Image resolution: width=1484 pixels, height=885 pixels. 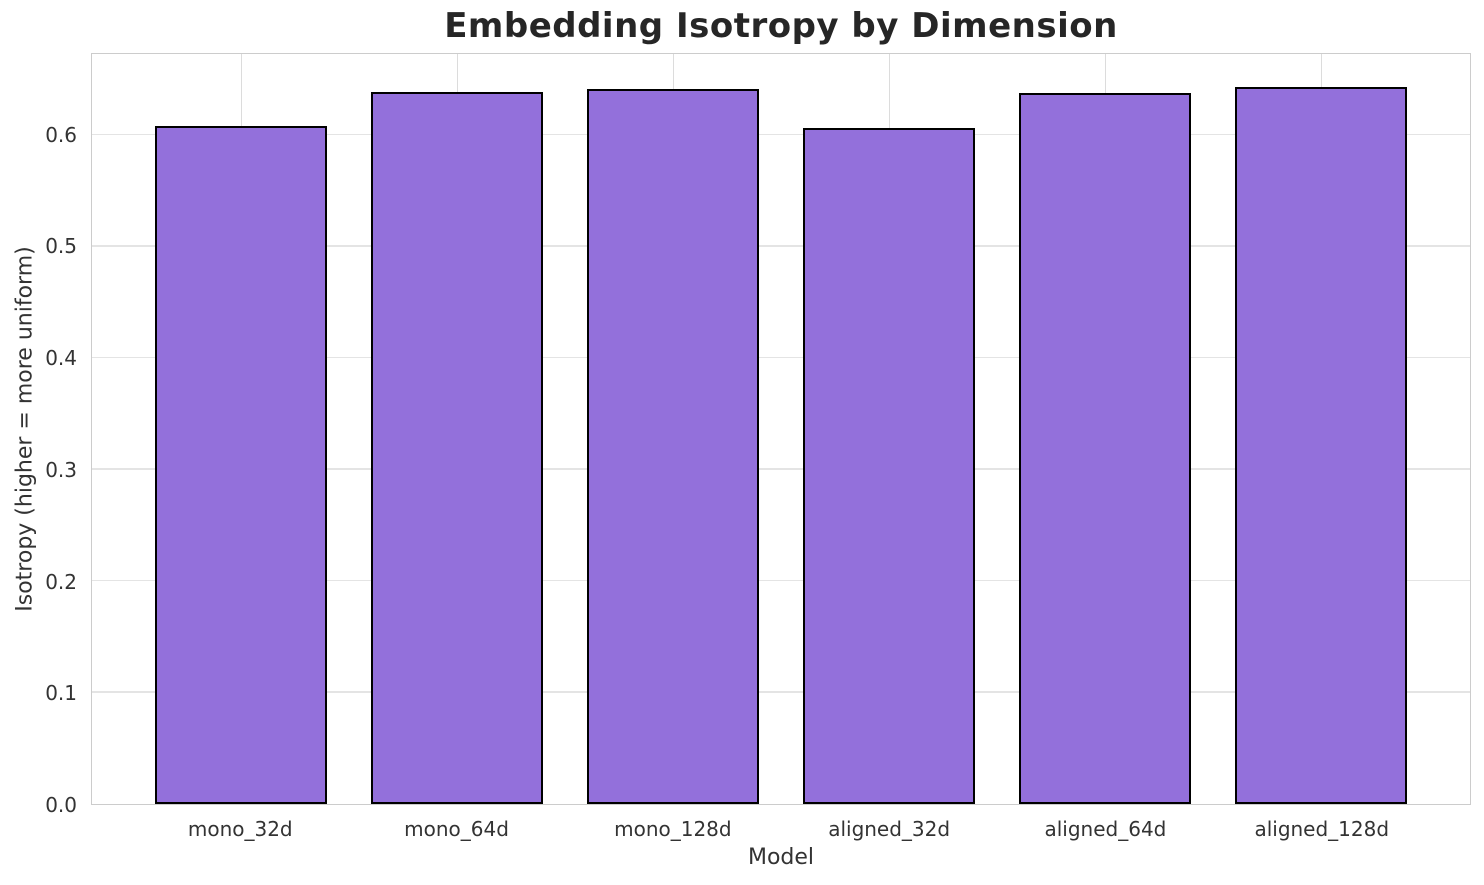 What do you see at coordinates (457, 447) in the screenshot?
I see `bar-mono_64d` at bounding box center [457, 447].